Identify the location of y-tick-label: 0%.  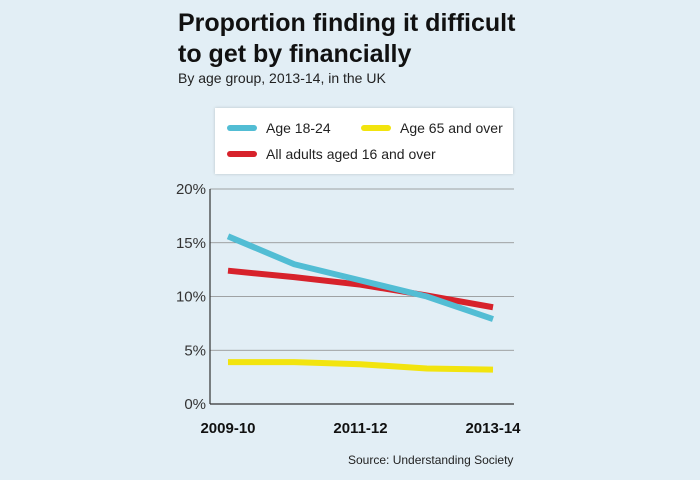
(195, 404).